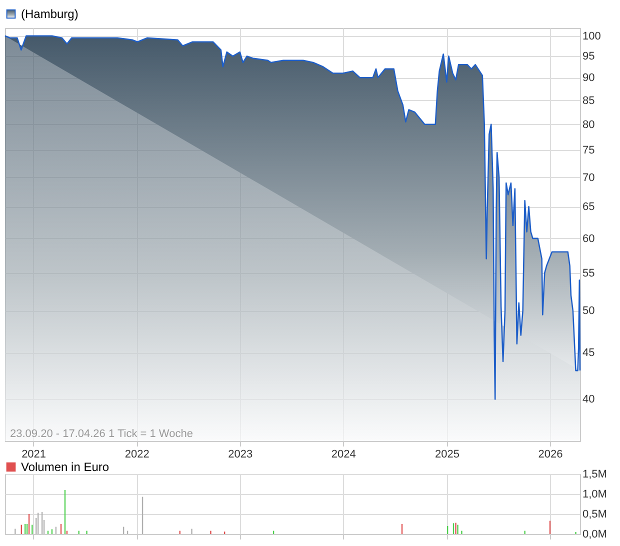  I want to click on y-tick-label: 0,0M, so click(594, 534).